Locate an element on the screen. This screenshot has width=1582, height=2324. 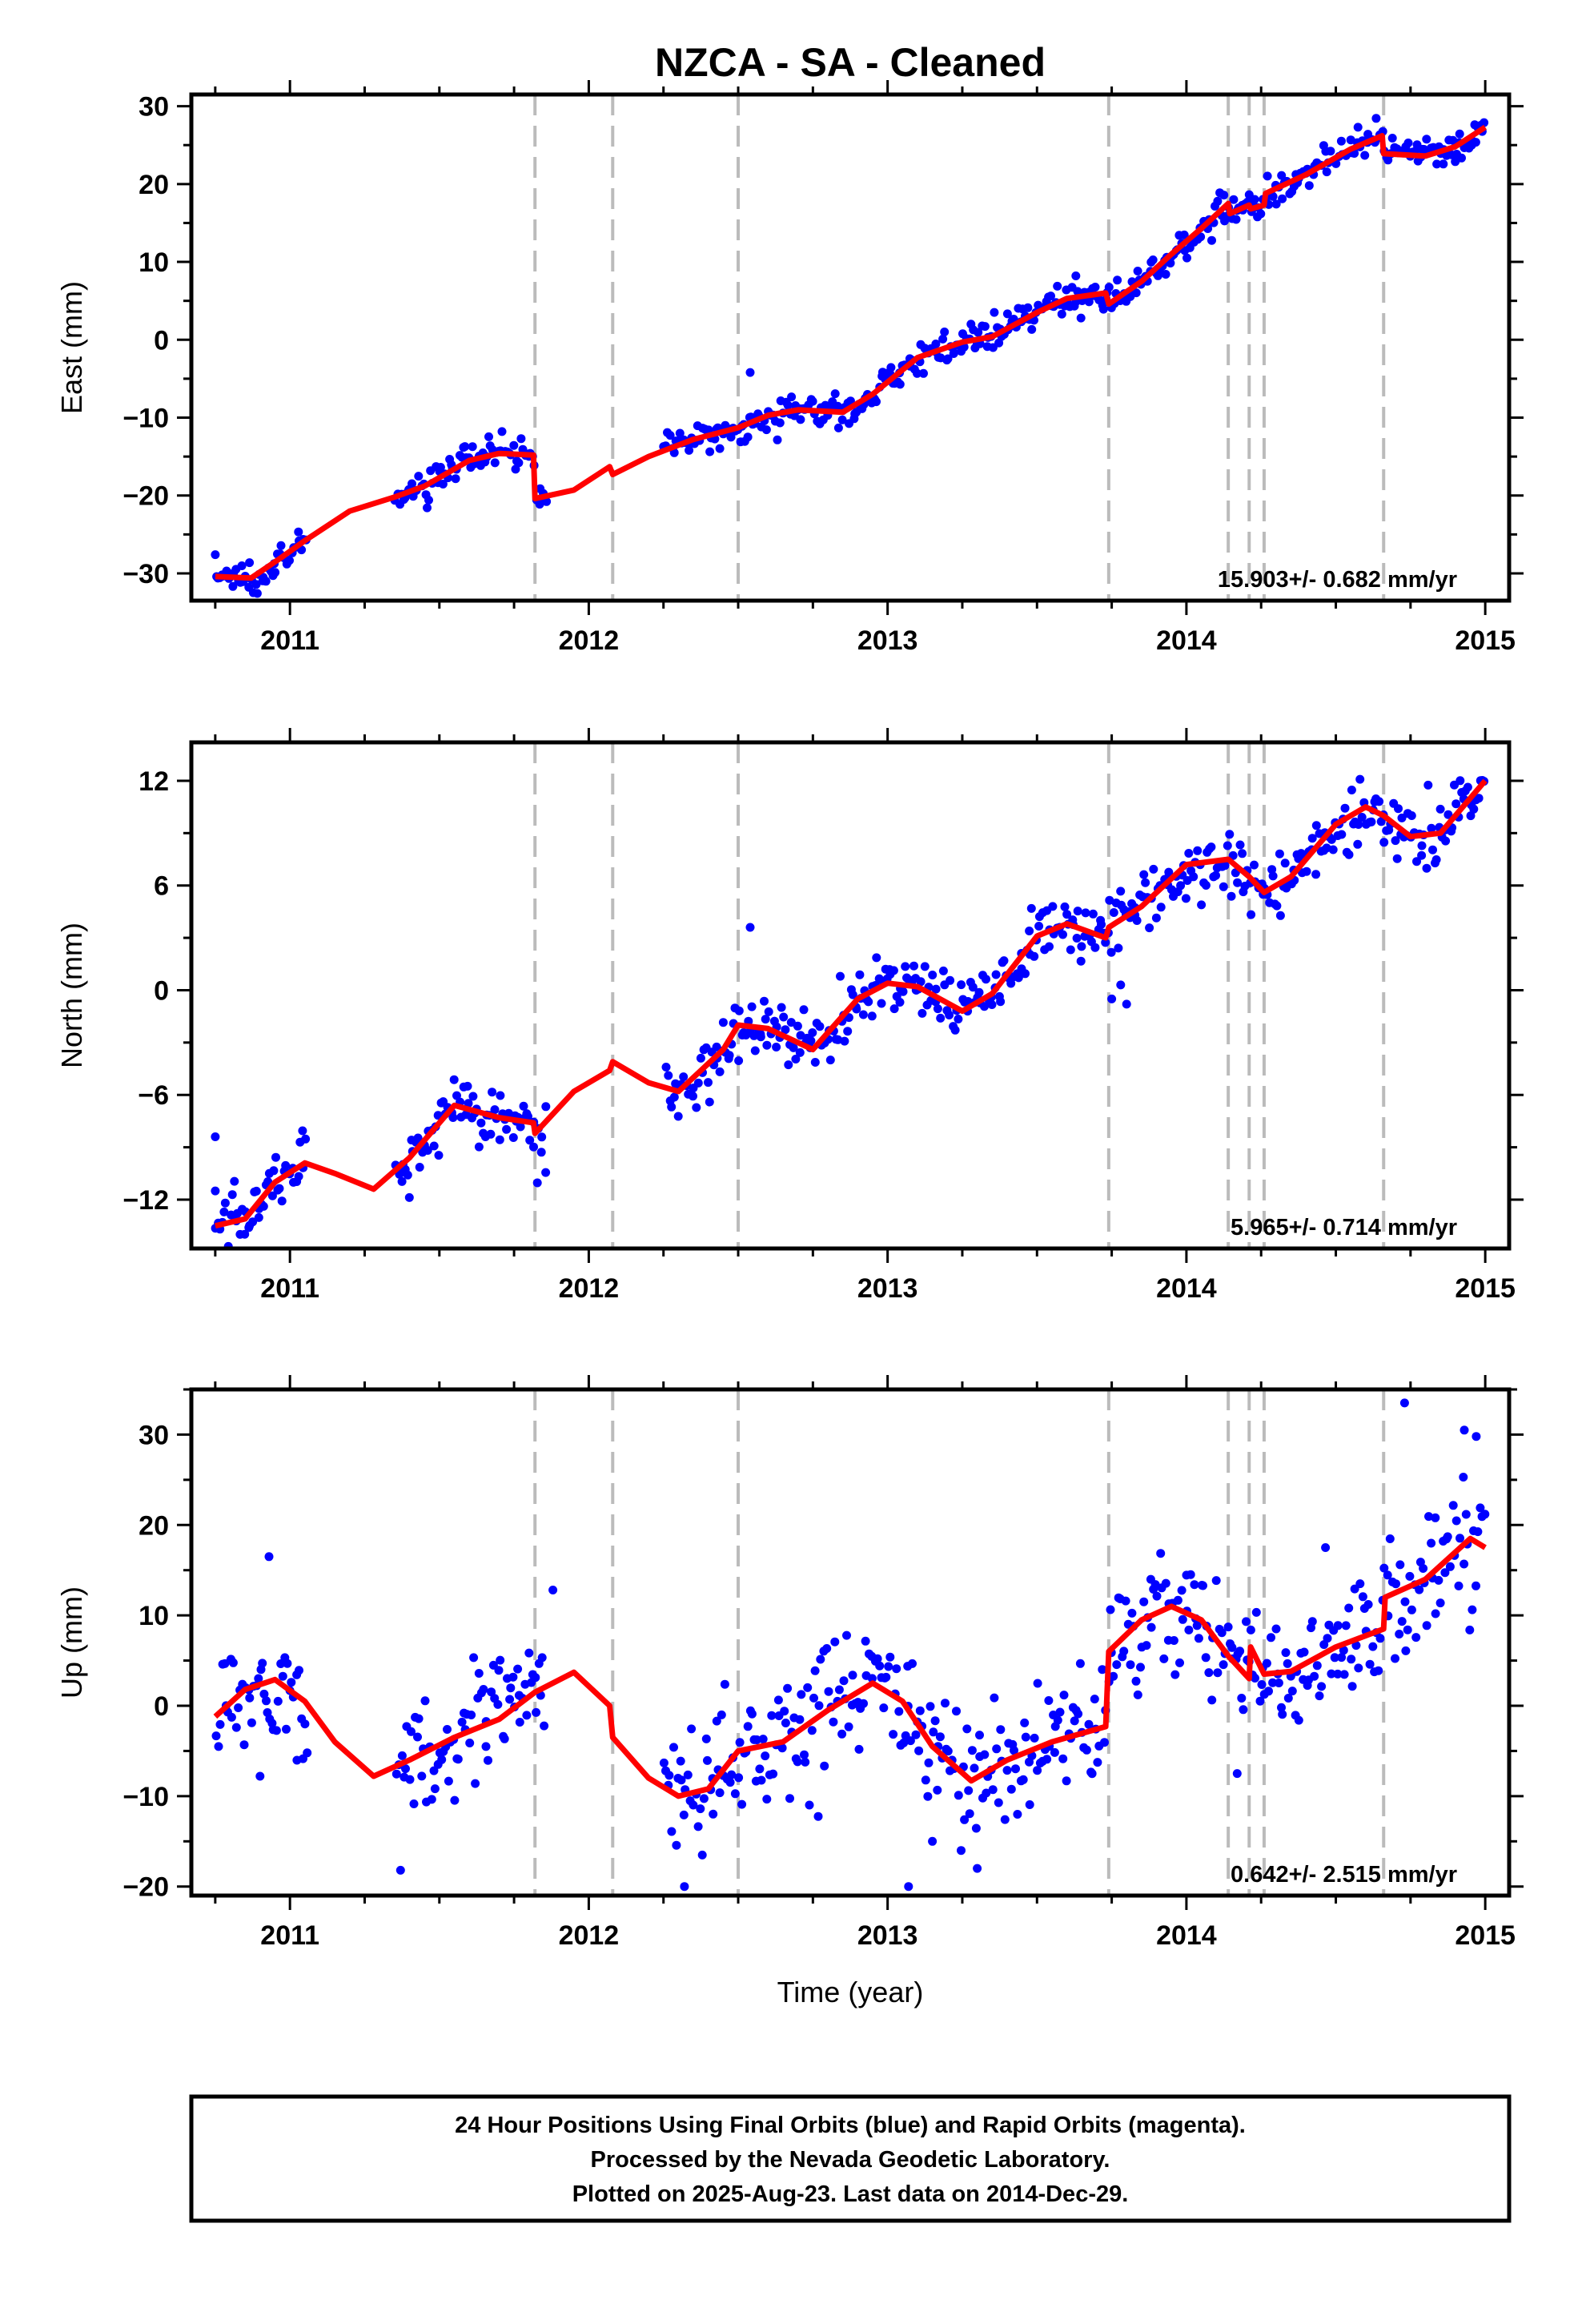
north-x-tick-label: 2012 is located at coordinates (589, 1288).